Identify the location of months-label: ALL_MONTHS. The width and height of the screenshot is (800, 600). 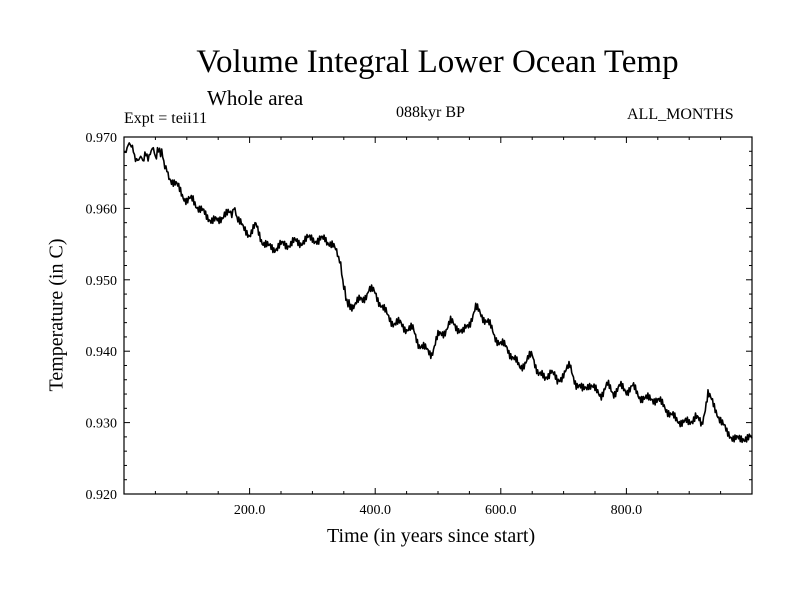
(680, 114).